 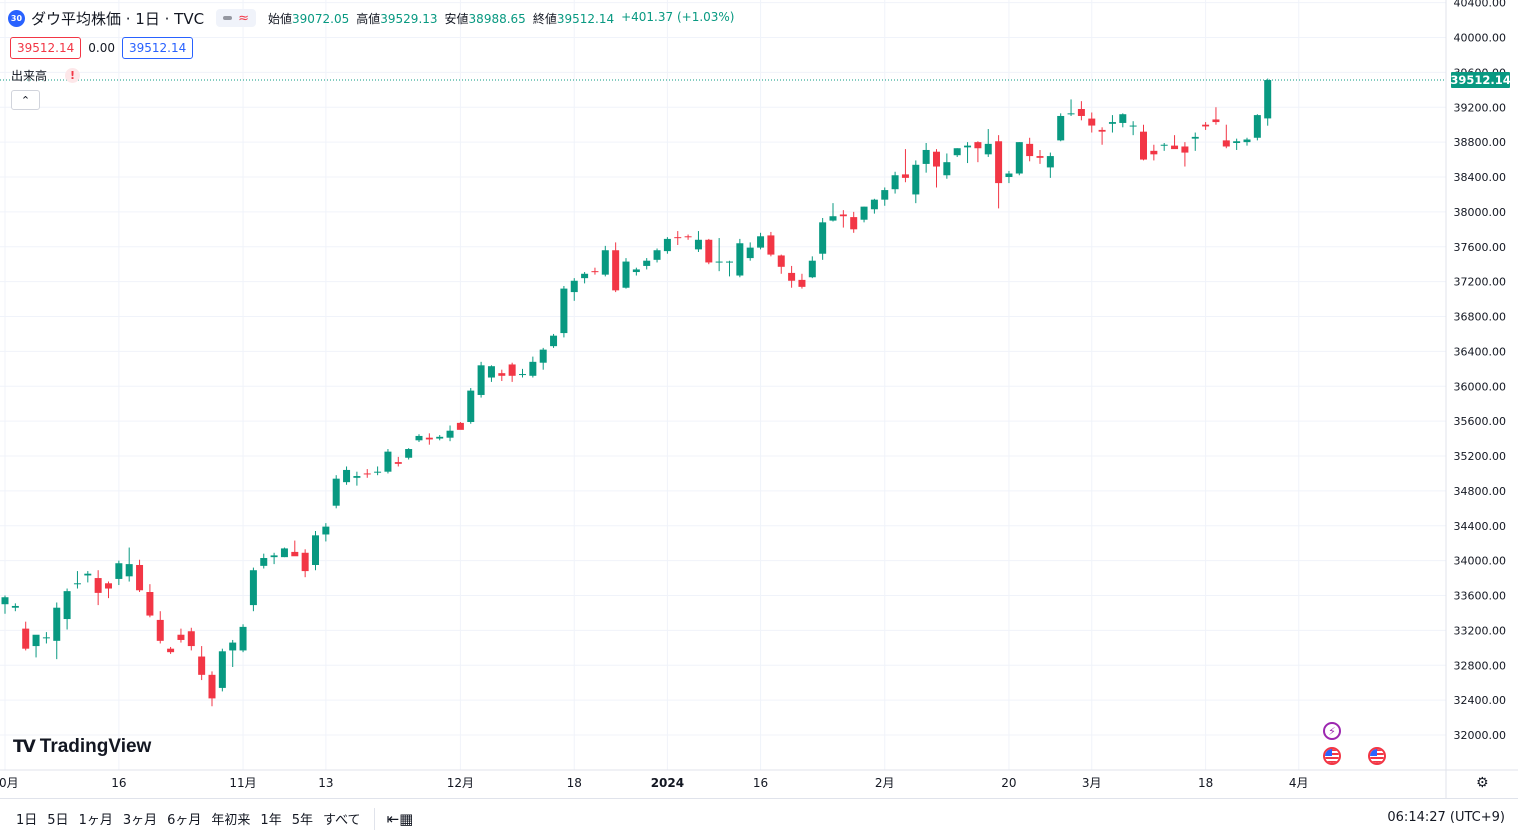 What do you see at coordinates (243, 18) in the screenshot?
I see `wave-status-icon: ≈` at bounding box center [243, 18].